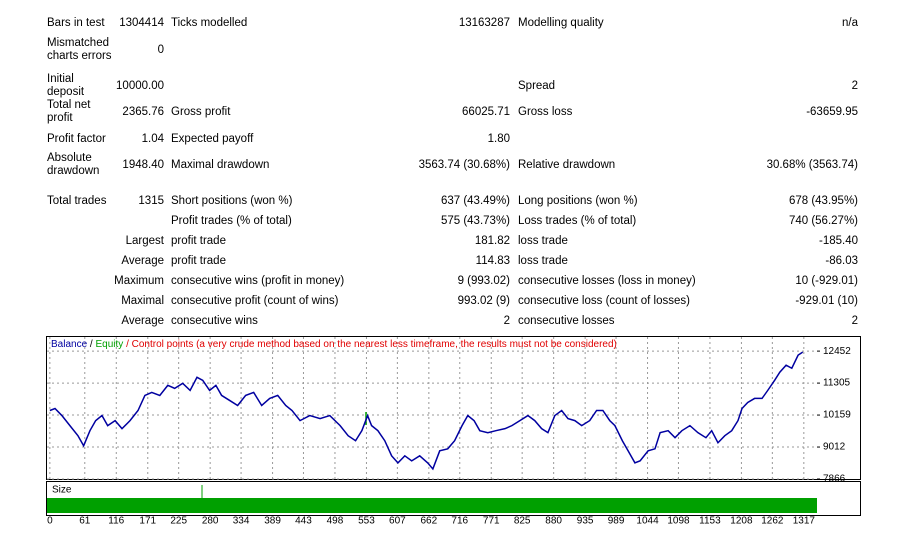 The height and width of the screenshot is (536, 921). Describe the element at coordinates (144, 240) in the screenshot. I see `stat-value: Largest` at that location.